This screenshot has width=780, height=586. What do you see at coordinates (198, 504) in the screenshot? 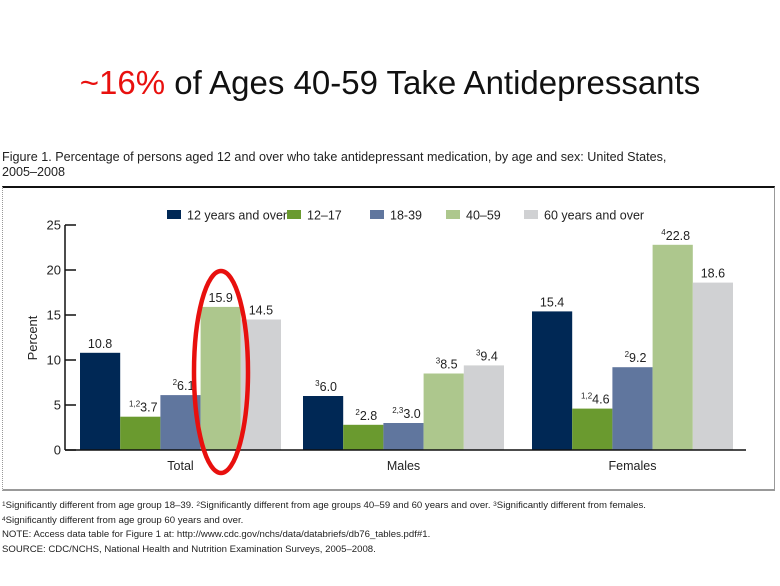
I see `footnote-marker: 2` at bounding box center [198, 504].